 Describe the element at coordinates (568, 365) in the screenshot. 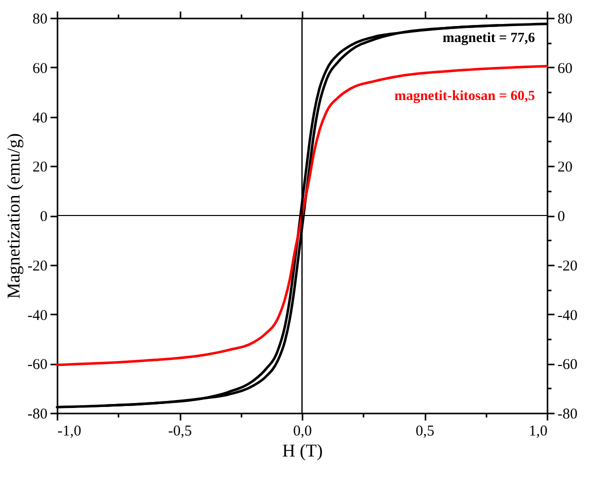

I see `y2-tick-label: -60` at that location.